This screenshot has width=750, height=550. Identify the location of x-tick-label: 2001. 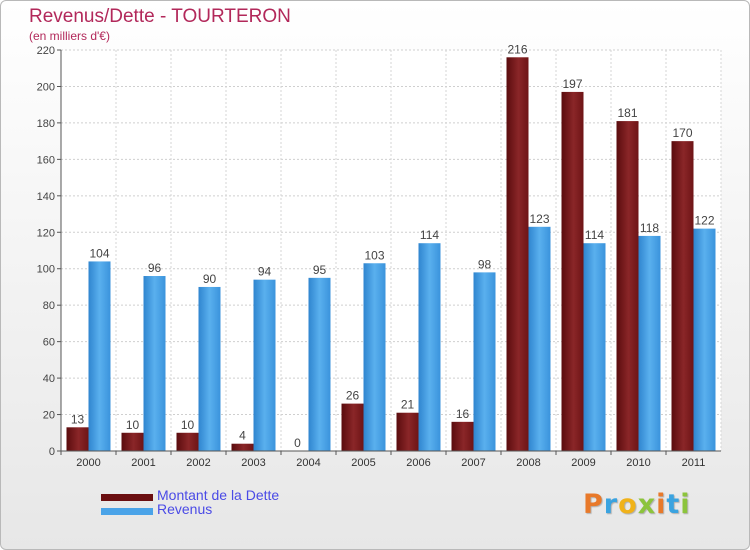
(143, 463).